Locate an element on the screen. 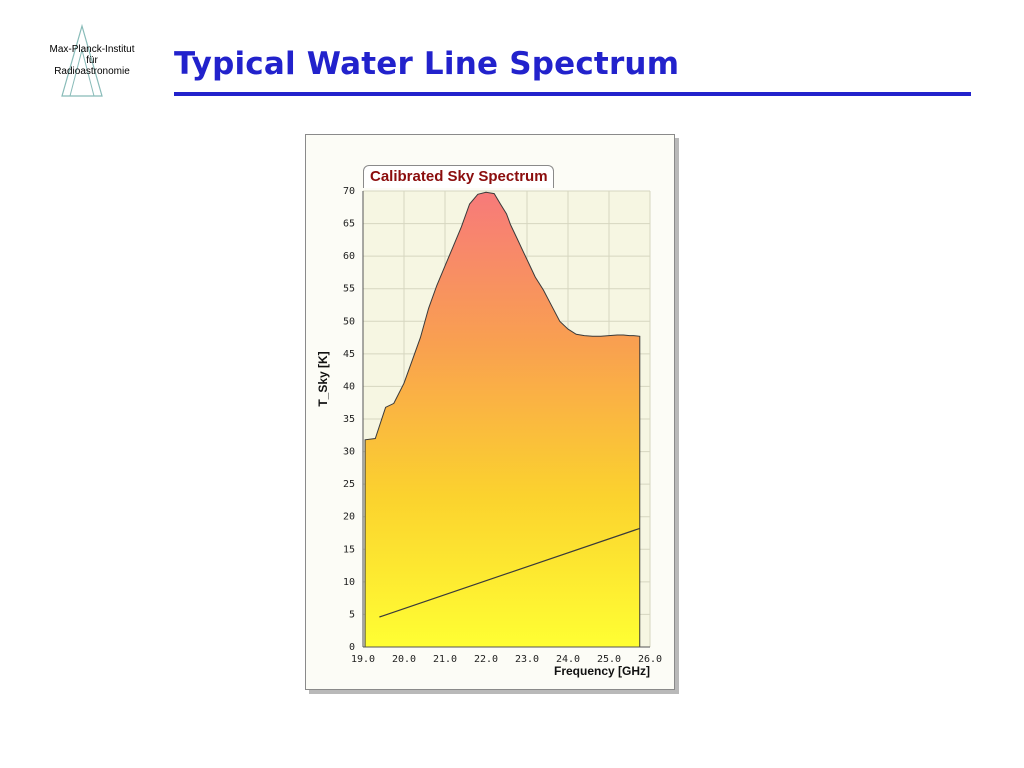 This screenshot has height=768, width=1024. y-tick-label: 50 is located at coordinates (349, 321).